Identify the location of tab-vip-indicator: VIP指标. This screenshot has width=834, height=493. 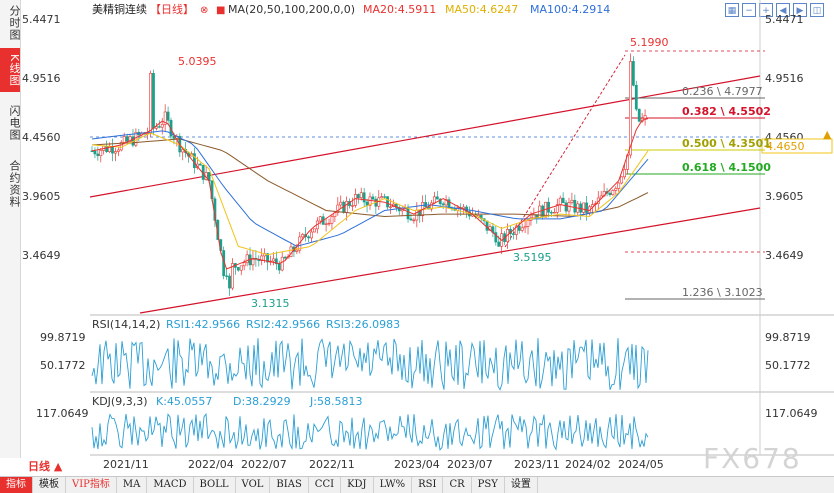
(91, 485).